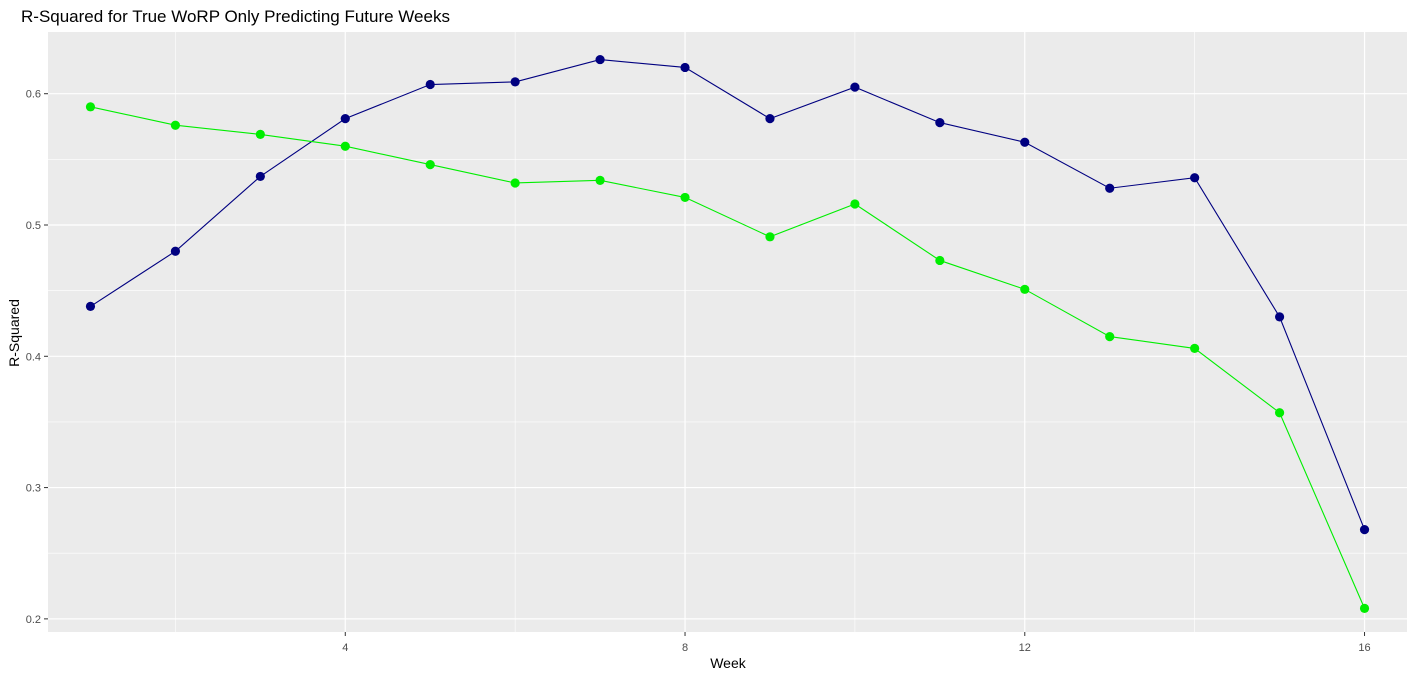 The image size is (1415, 679). Describe the element at coordinates (1364, 648) in the screenshot. I see `x-tick-label: 16` at that location.